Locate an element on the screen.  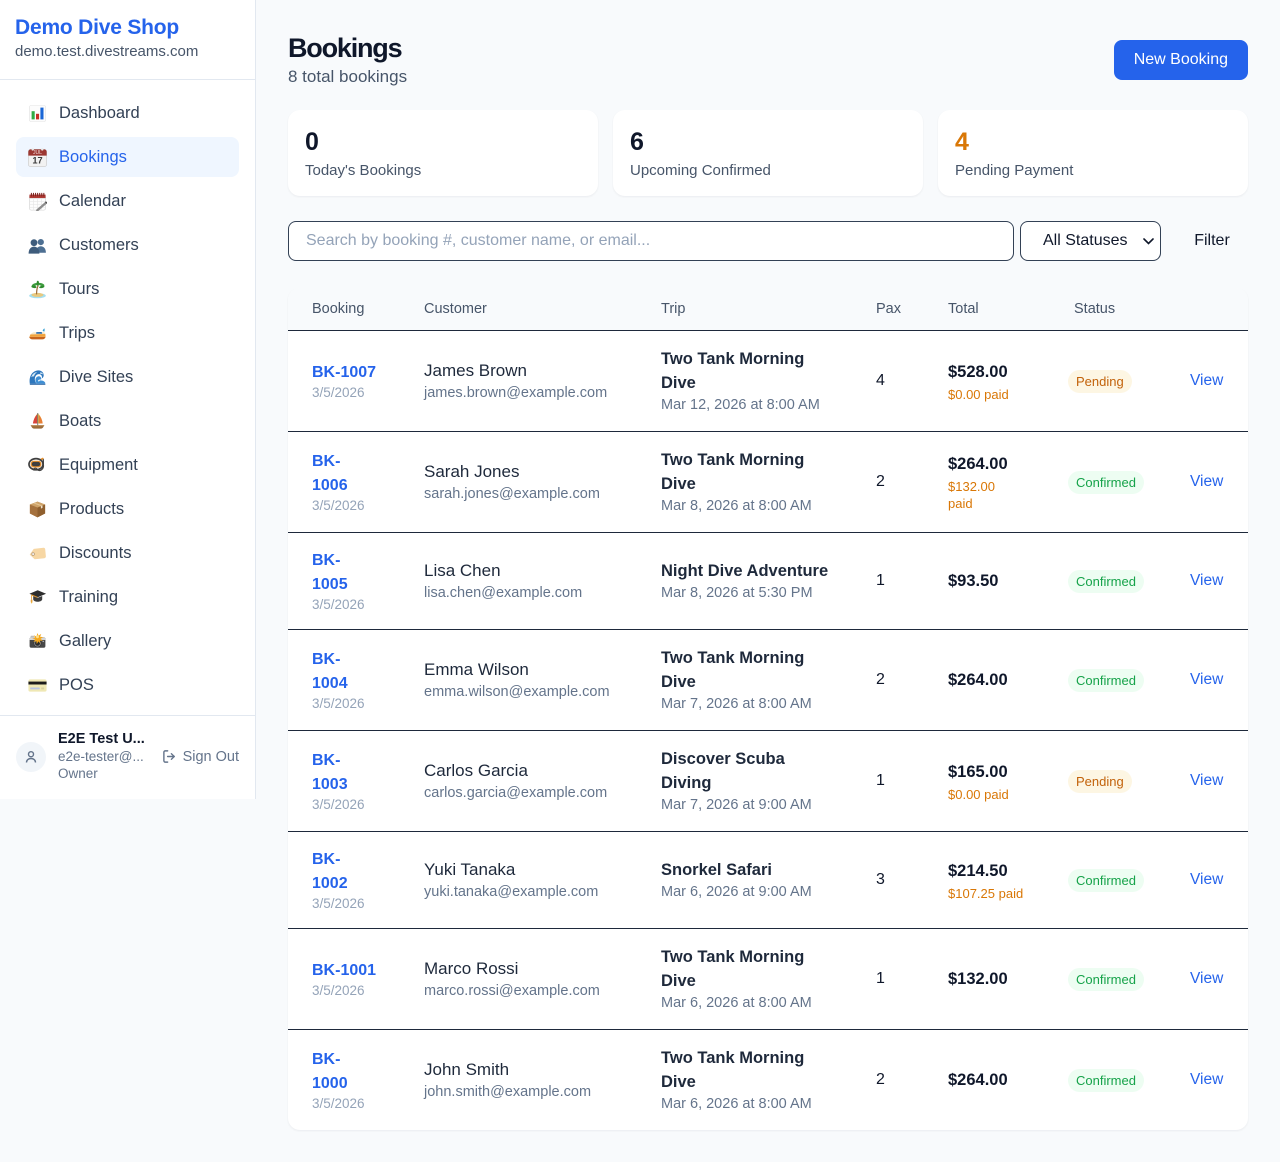
svg-text: JUL is located at coordinates (37, 153).